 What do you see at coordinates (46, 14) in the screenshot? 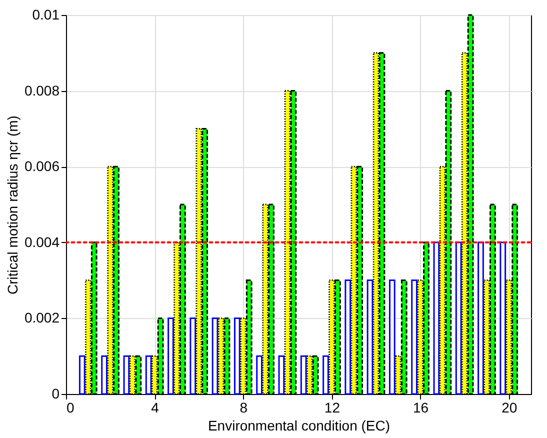
I see `y-tick-label: 0.01` at bounding box center [46, 14].